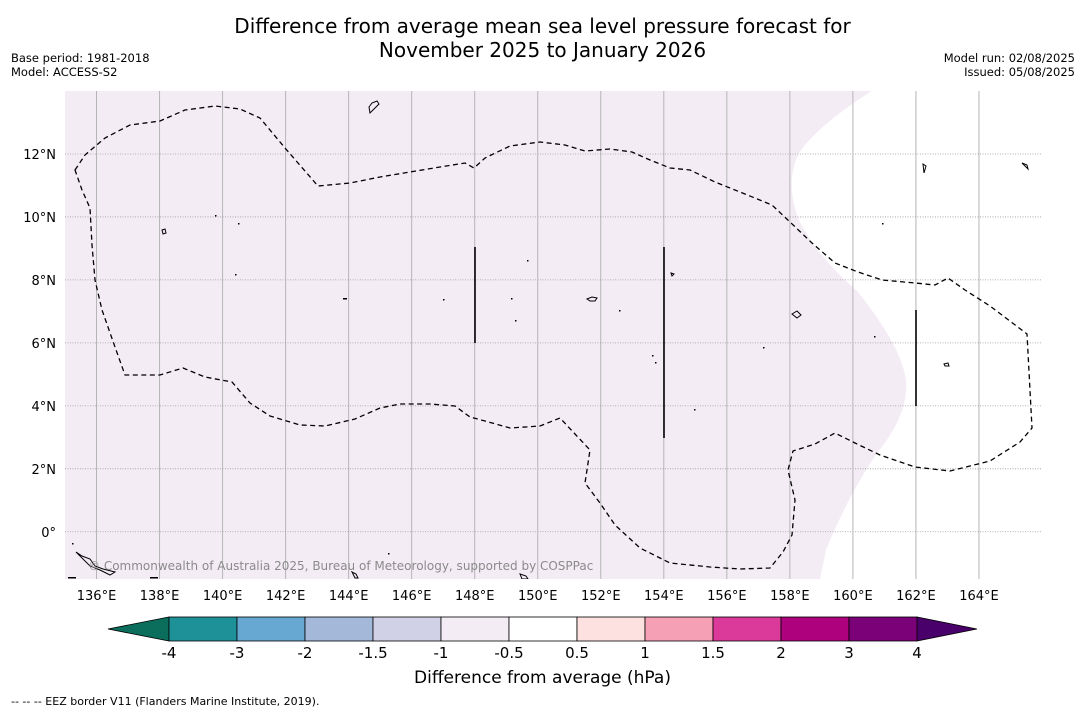  Describe the element at coordinates (349, 596) in the screenshot. I see `longitude-tick-label: 144°E` at that location.